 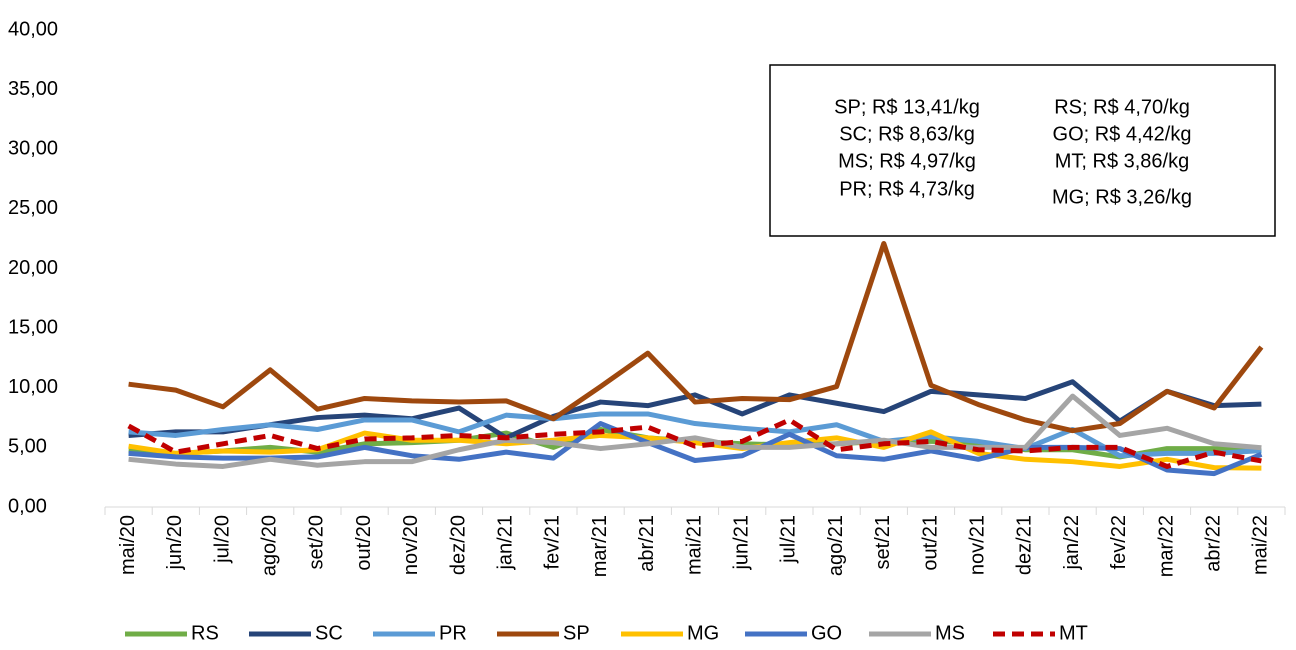 I want to click on y-tick-label: 30,00, so click(x=33, y=149).